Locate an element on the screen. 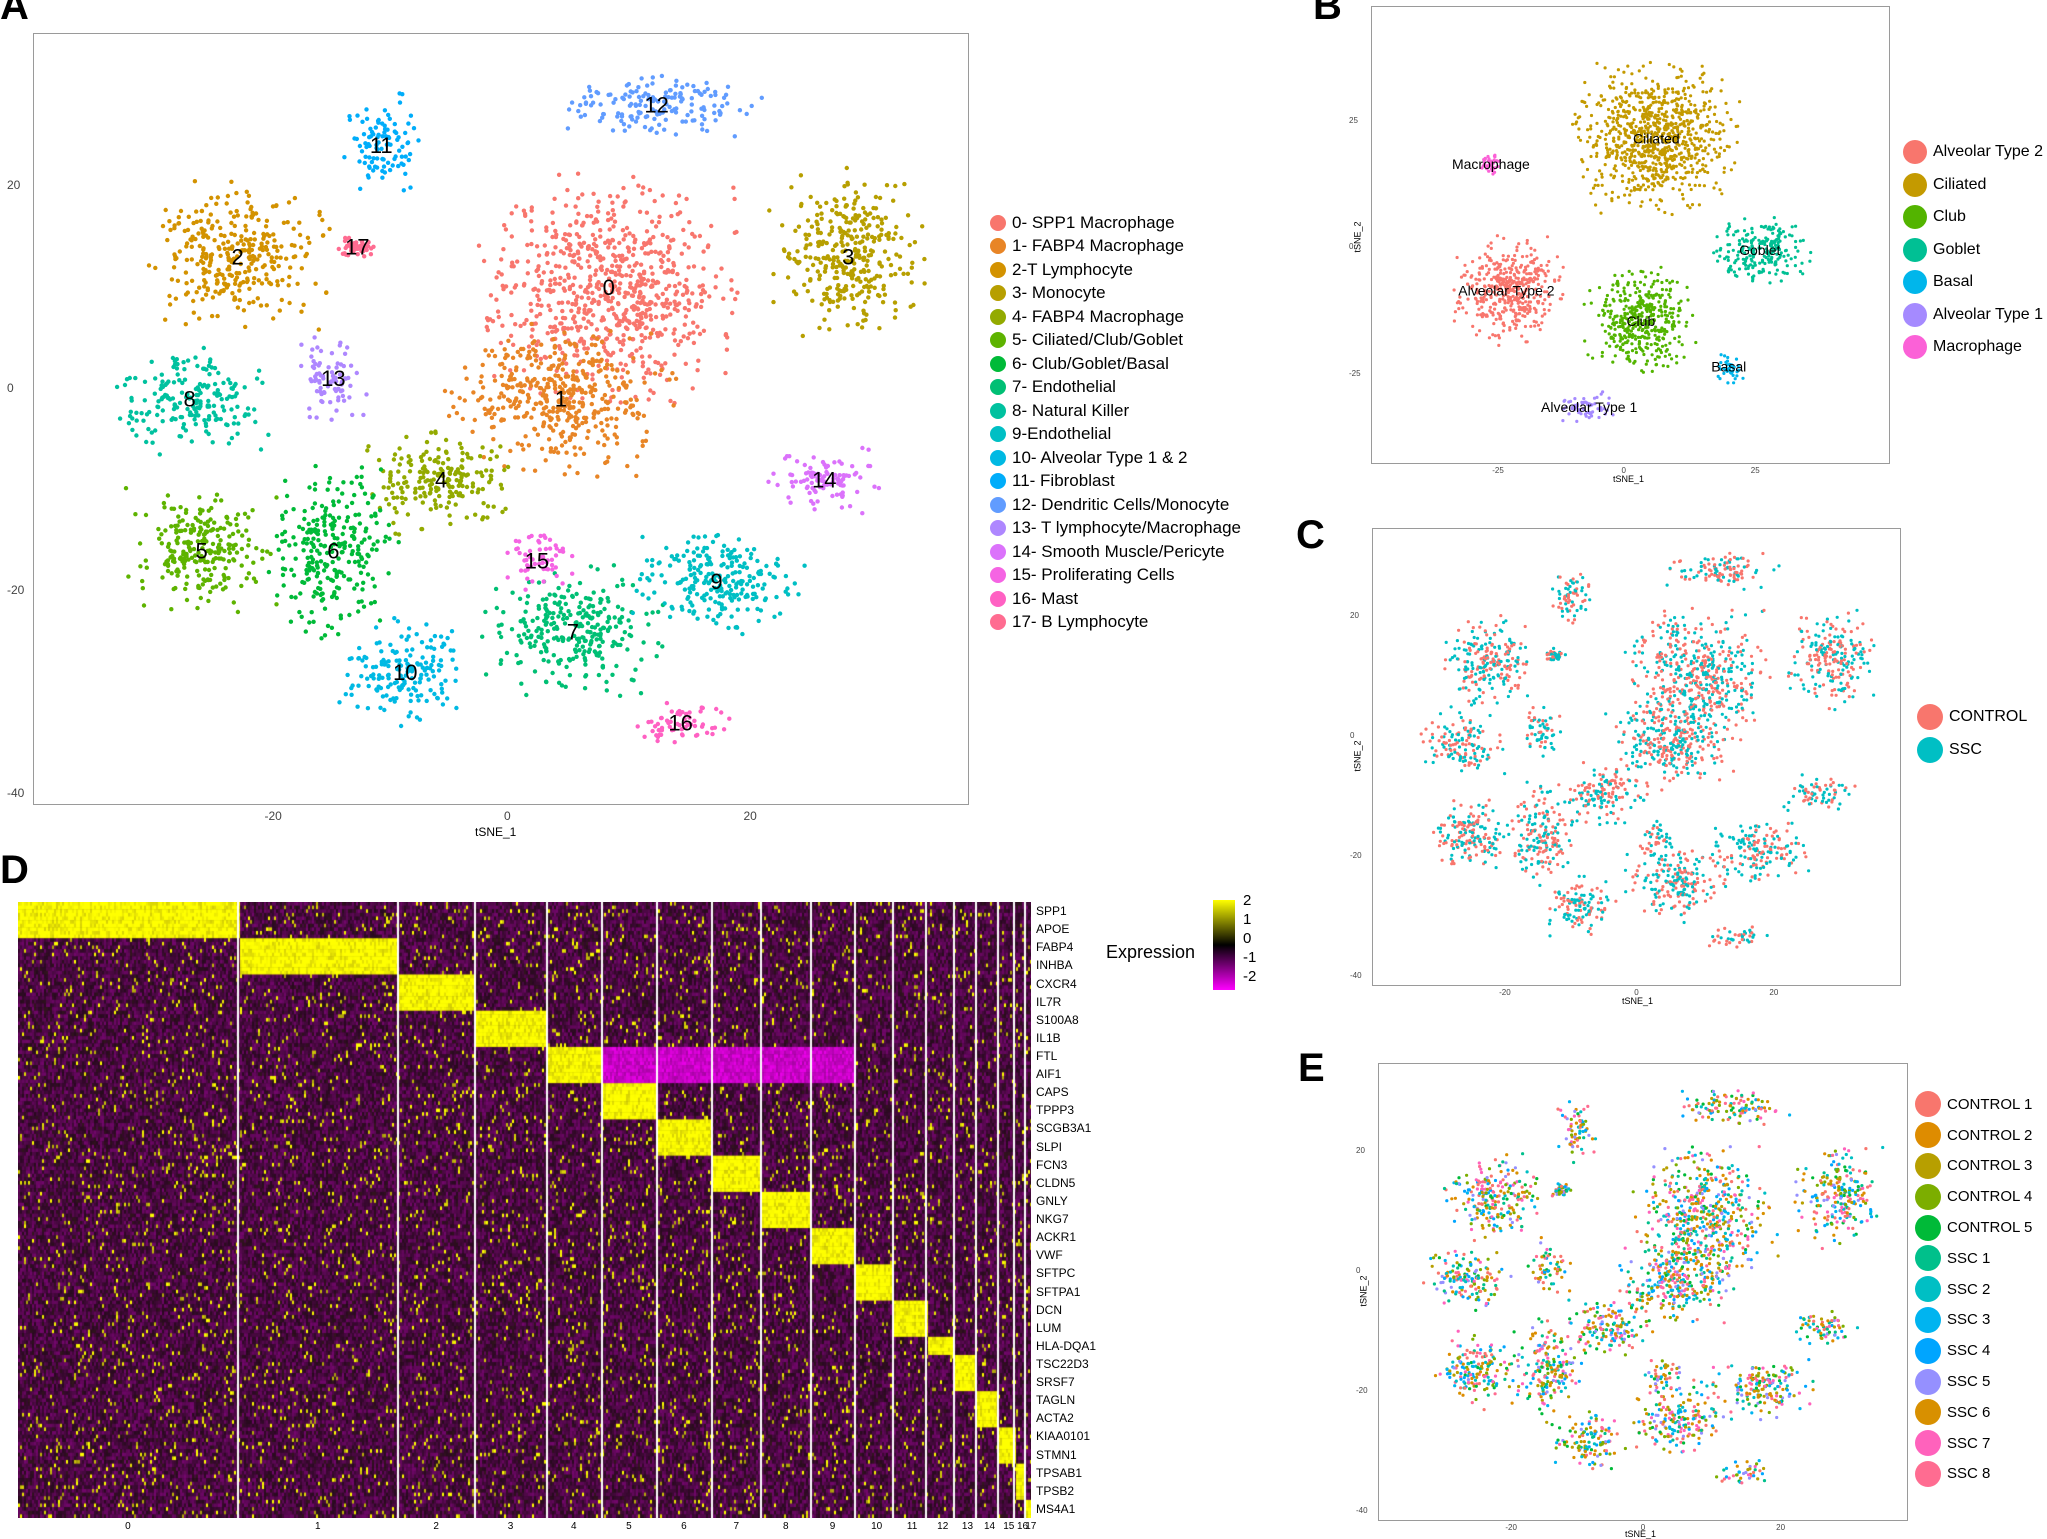  panel-c-plot-area is located at coordinates (1636, 757).